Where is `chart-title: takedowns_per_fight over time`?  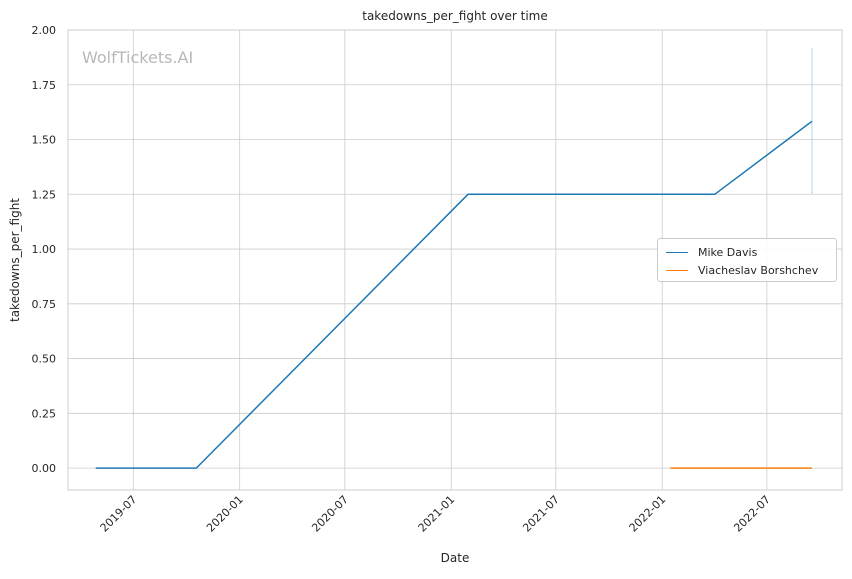 chart-title: takedowns_per_fight over time is located at coordinates (455, 16).